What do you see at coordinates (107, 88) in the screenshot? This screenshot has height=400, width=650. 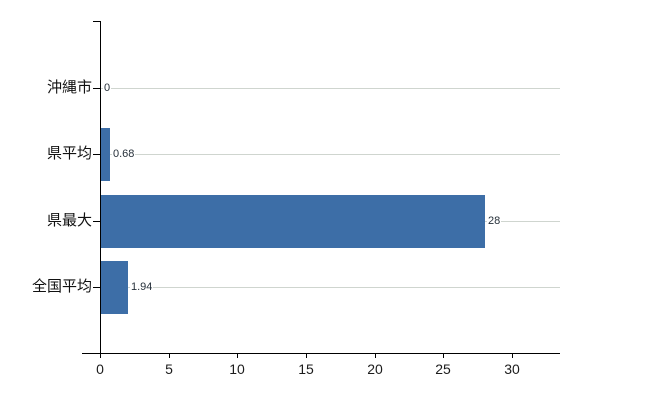 I see `bar-value-label: 0` at bounding box center [107, 88].